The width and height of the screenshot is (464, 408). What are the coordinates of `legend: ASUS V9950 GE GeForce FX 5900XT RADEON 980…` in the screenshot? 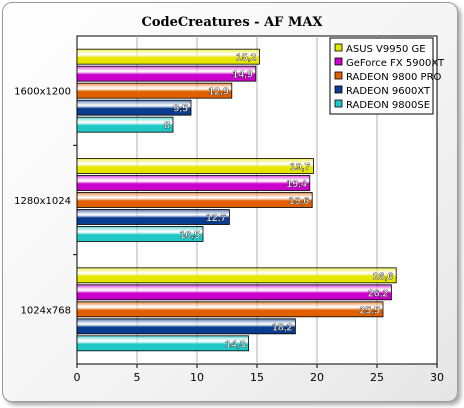 It's located at (387, 76).